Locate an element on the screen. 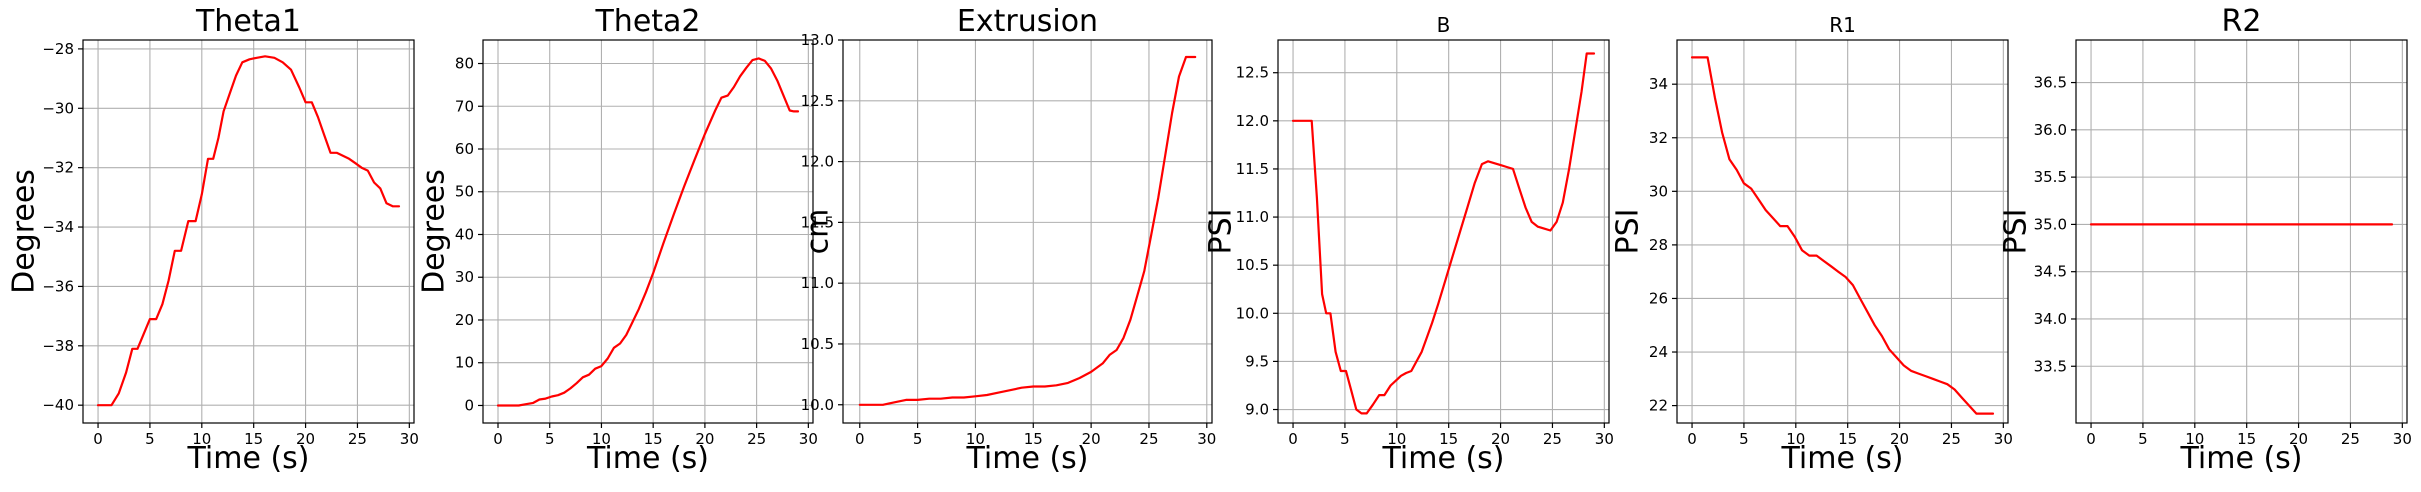  chart-title: R1 is located at coordinates (1842, 25).